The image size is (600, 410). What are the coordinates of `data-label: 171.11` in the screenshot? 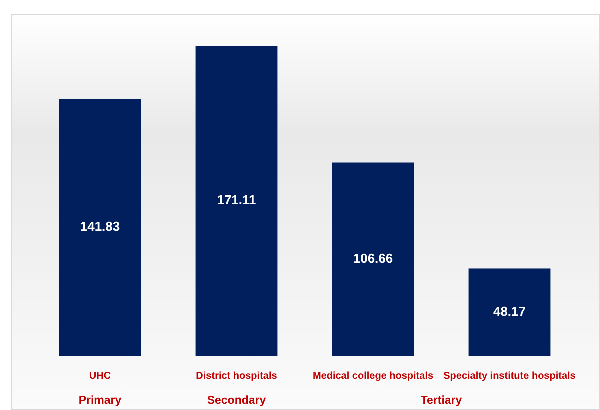 It's located at (236, 200).